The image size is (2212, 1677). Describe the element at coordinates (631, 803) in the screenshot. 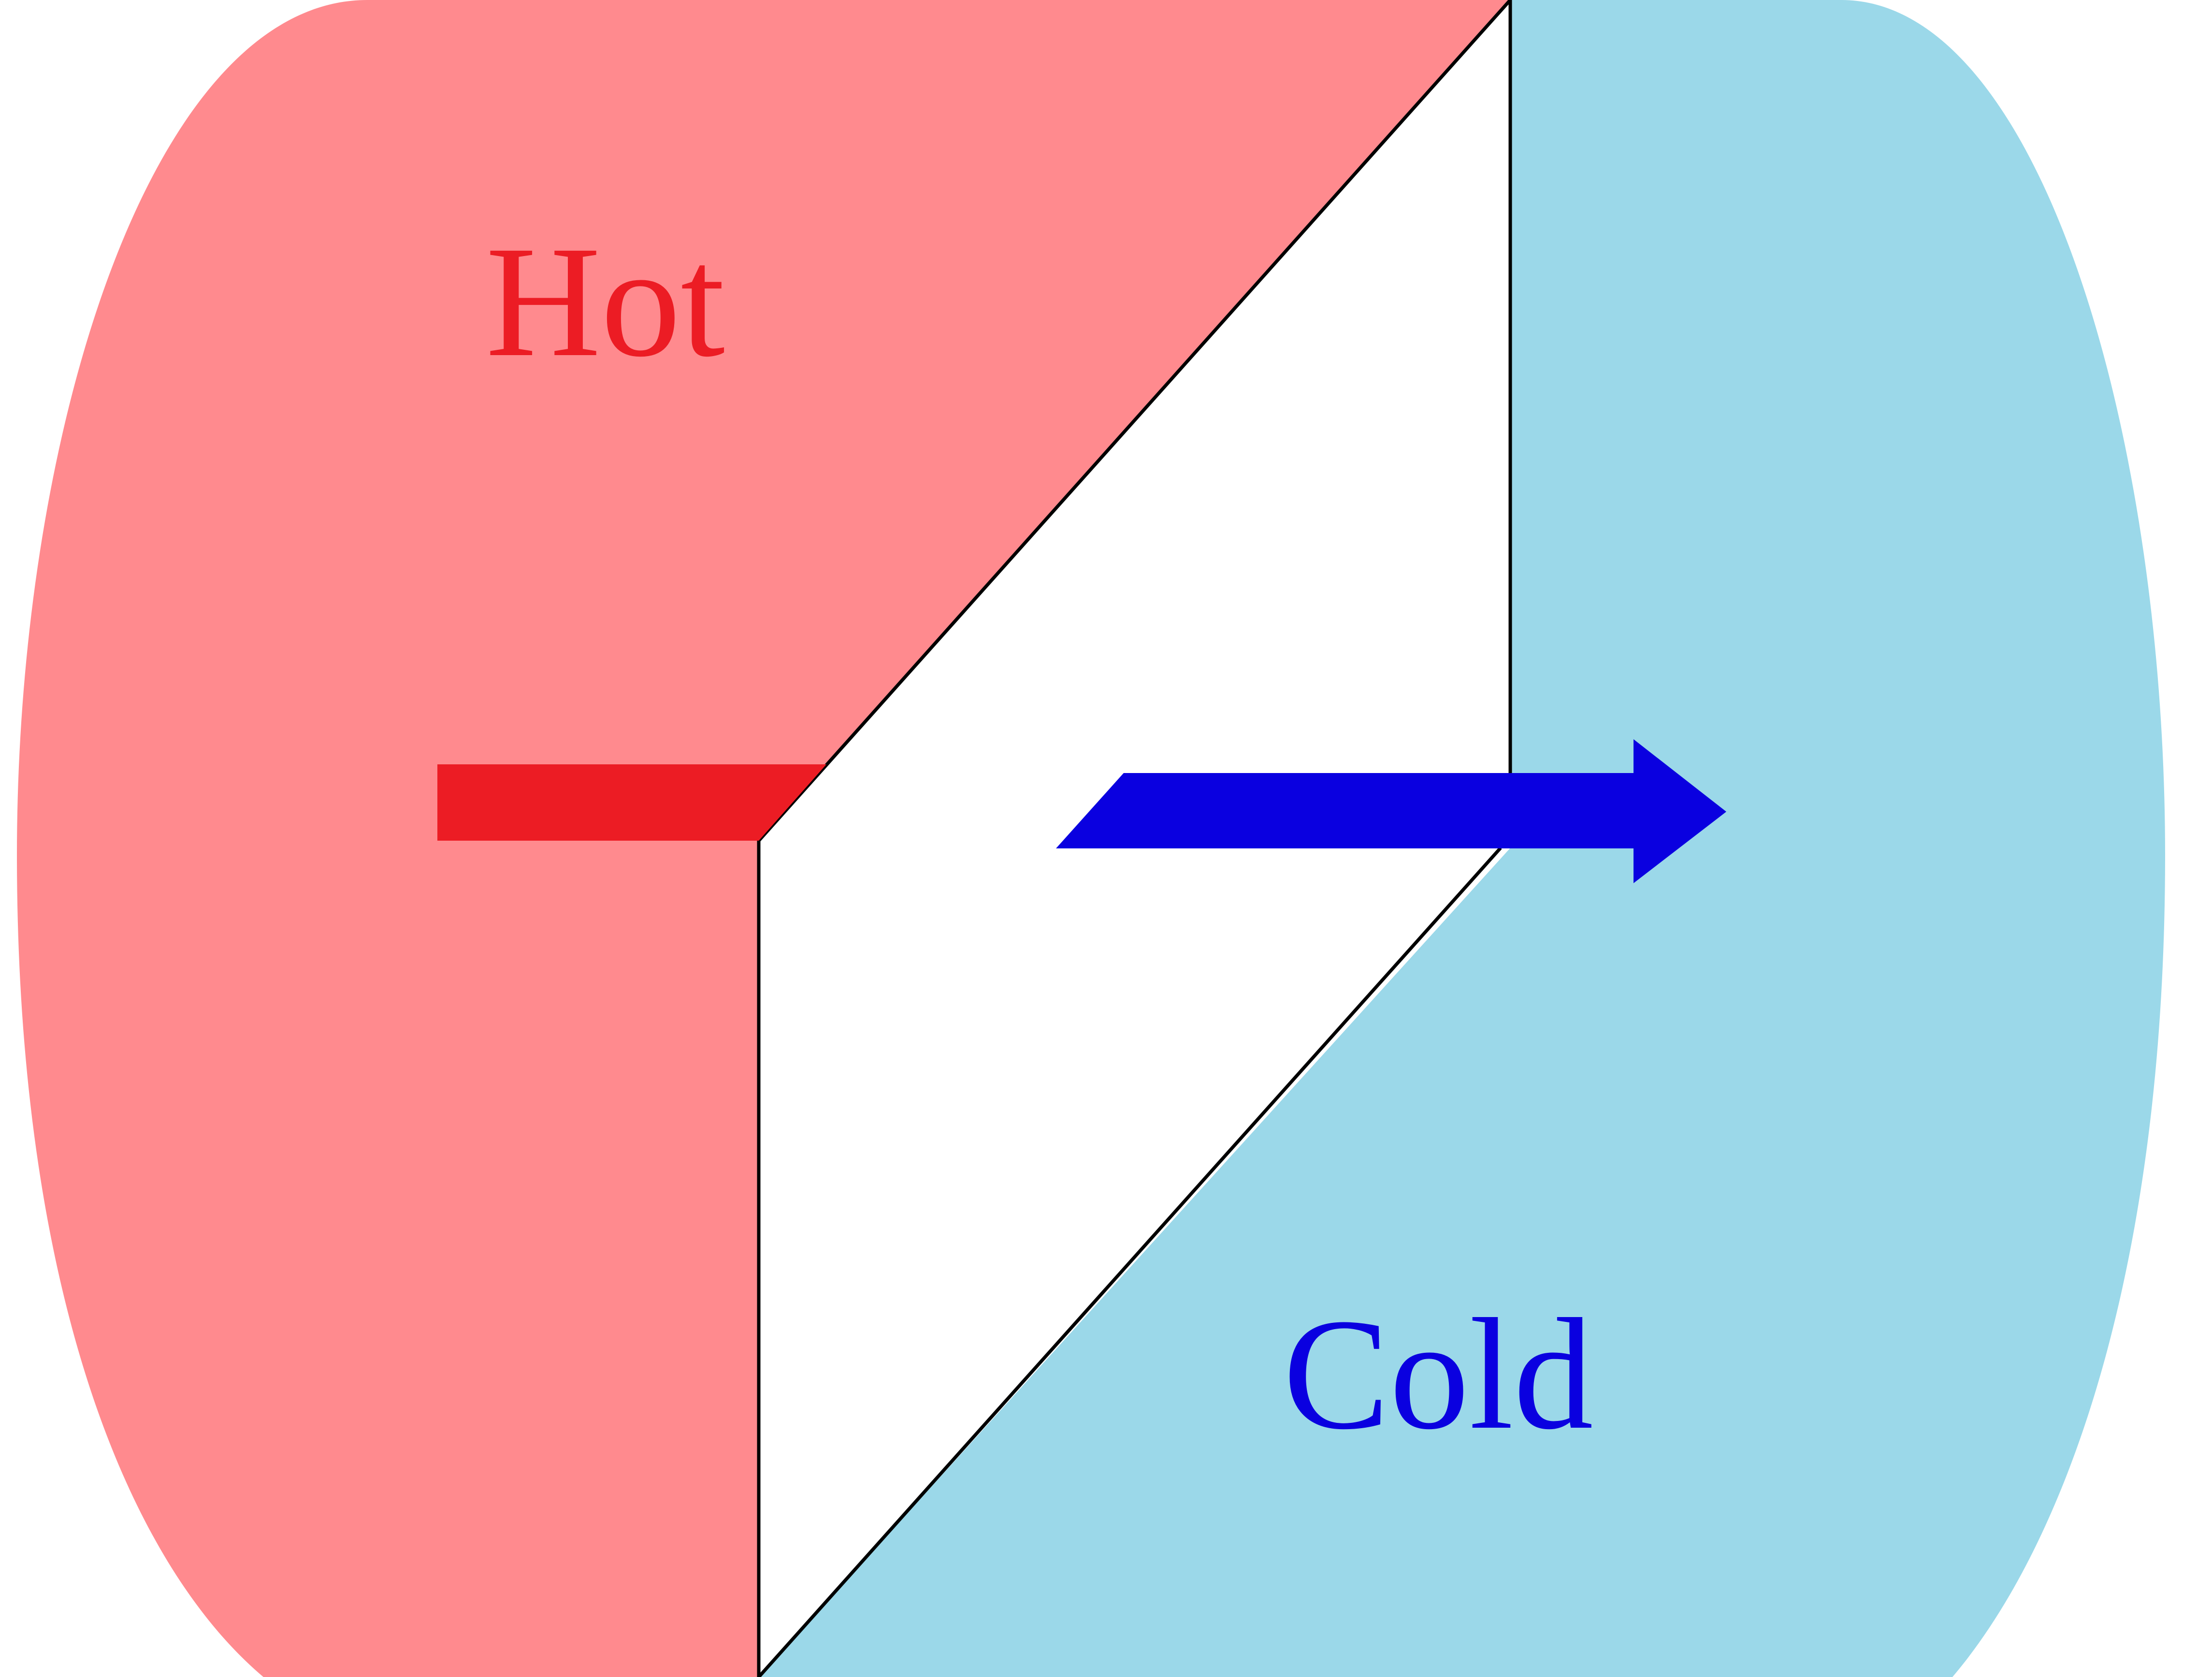

I see `hot-flow-arrow` at that location.